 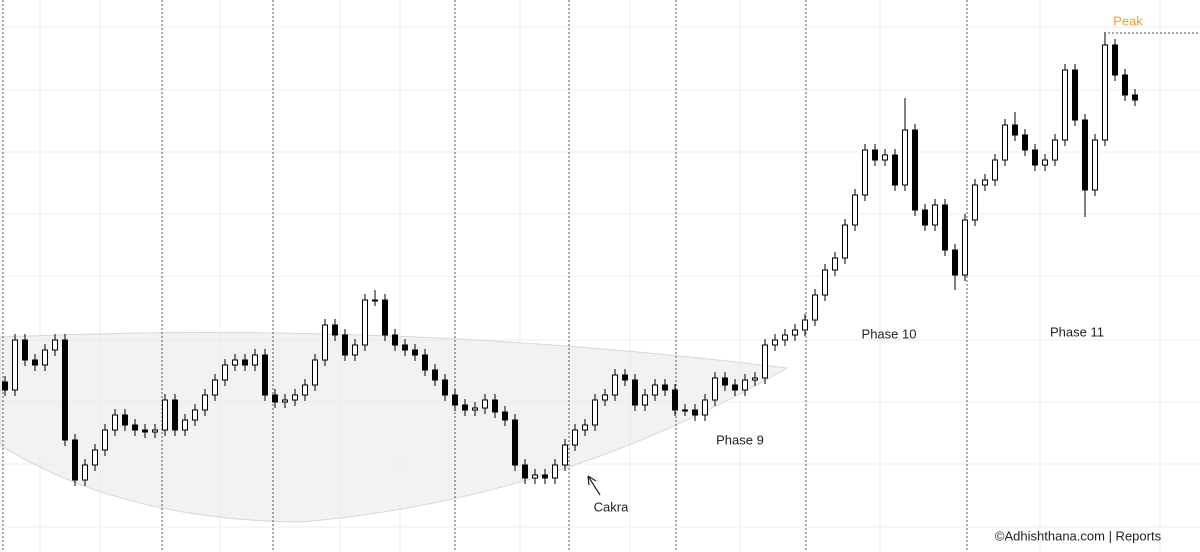 What do you see at coordinates (1078, 535) in the screenshot?
I see `footer: ©Adhishthana.com | Reports` at bounding box center [1078, 535].